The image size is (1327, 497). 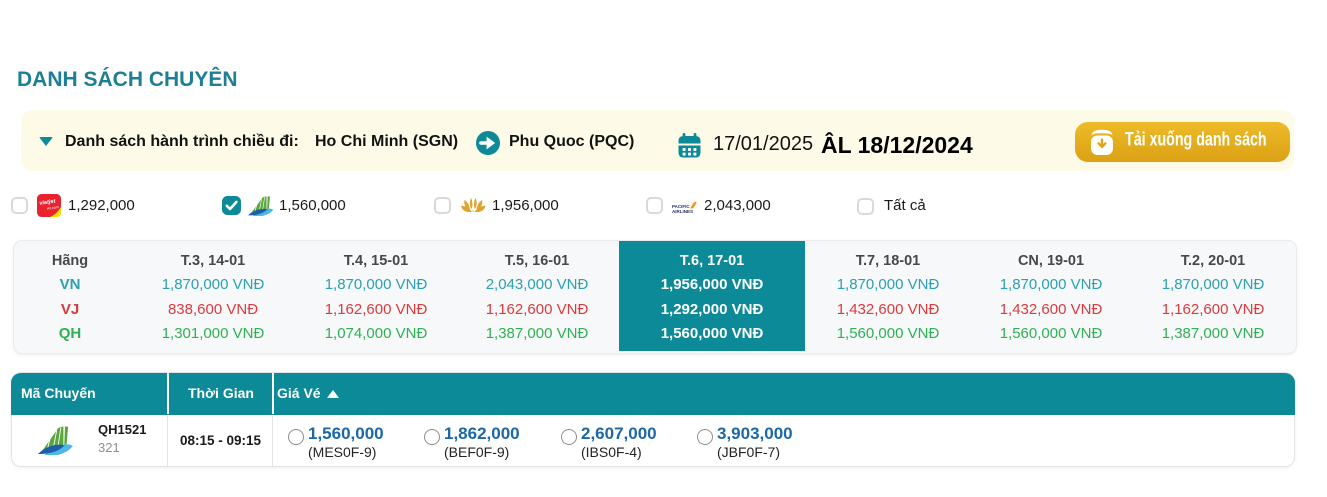 I want to click on svg-text: Air.com, so click(x=52, y=208).